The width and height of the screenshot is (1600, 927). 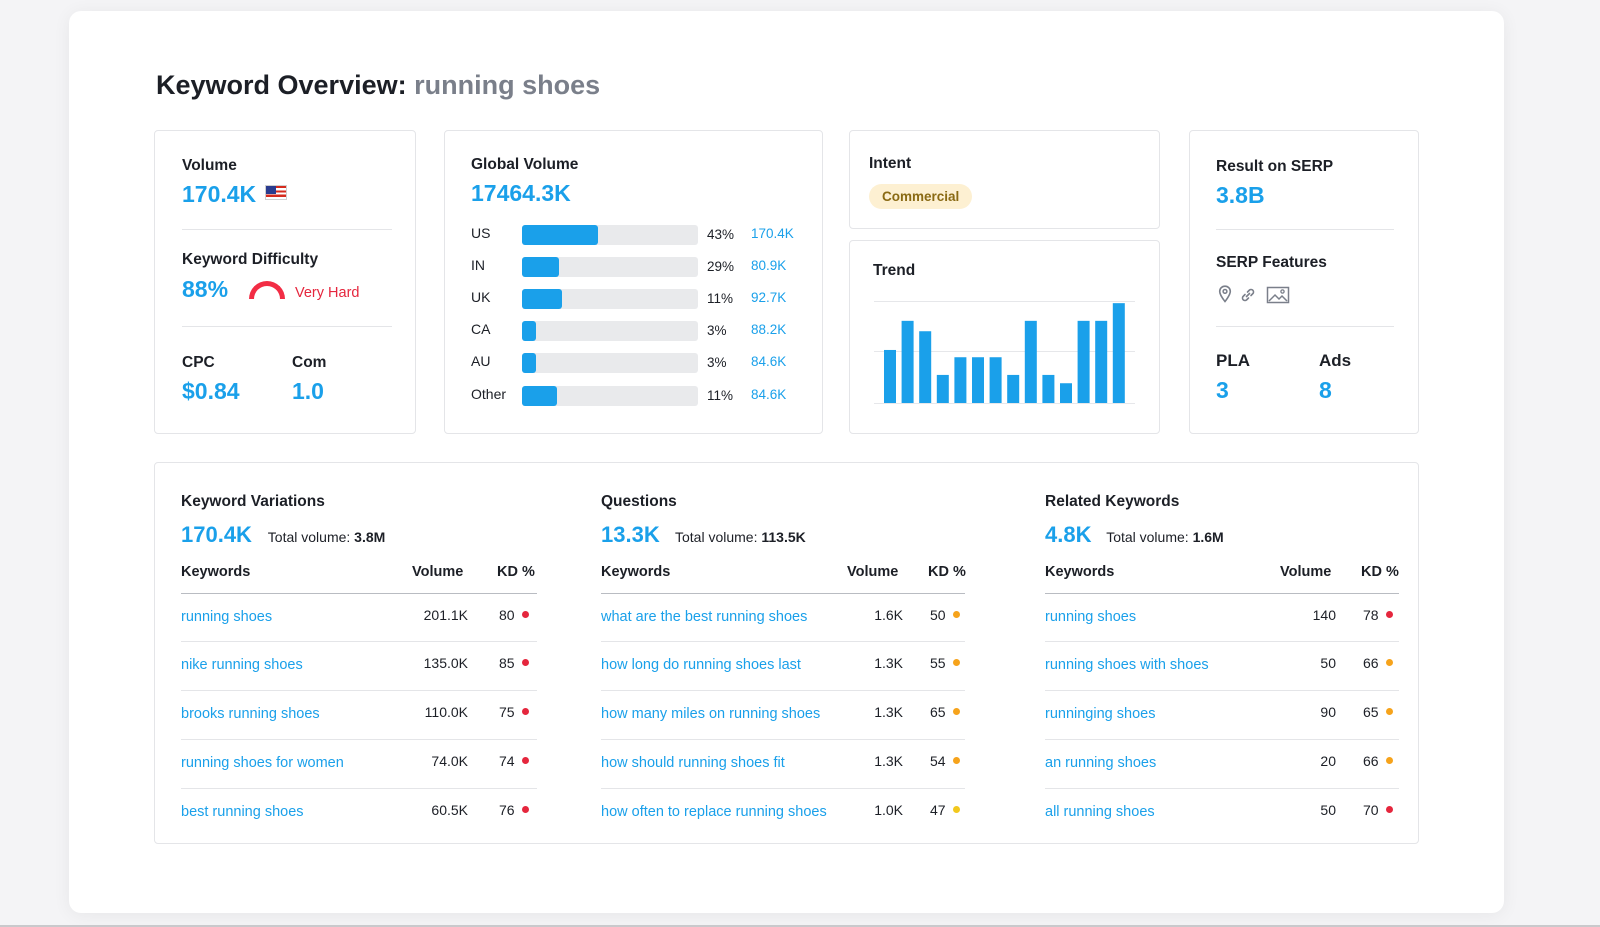 I want to click on country-code: IN, so click(x=478, y=265).